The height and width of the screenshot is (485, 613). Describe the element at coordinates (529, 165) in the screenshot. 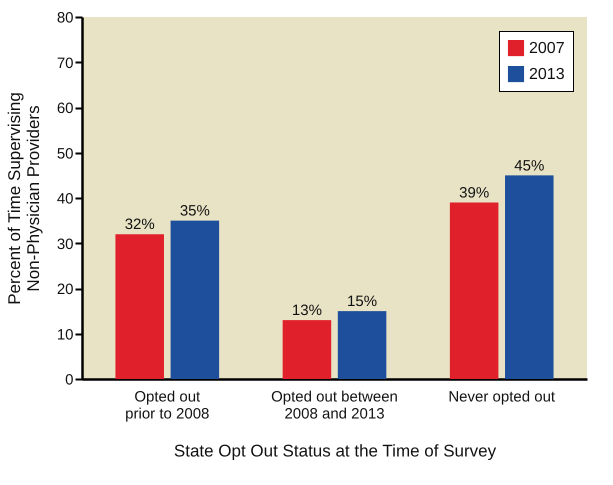

I see `data-label: 45%` at that location.